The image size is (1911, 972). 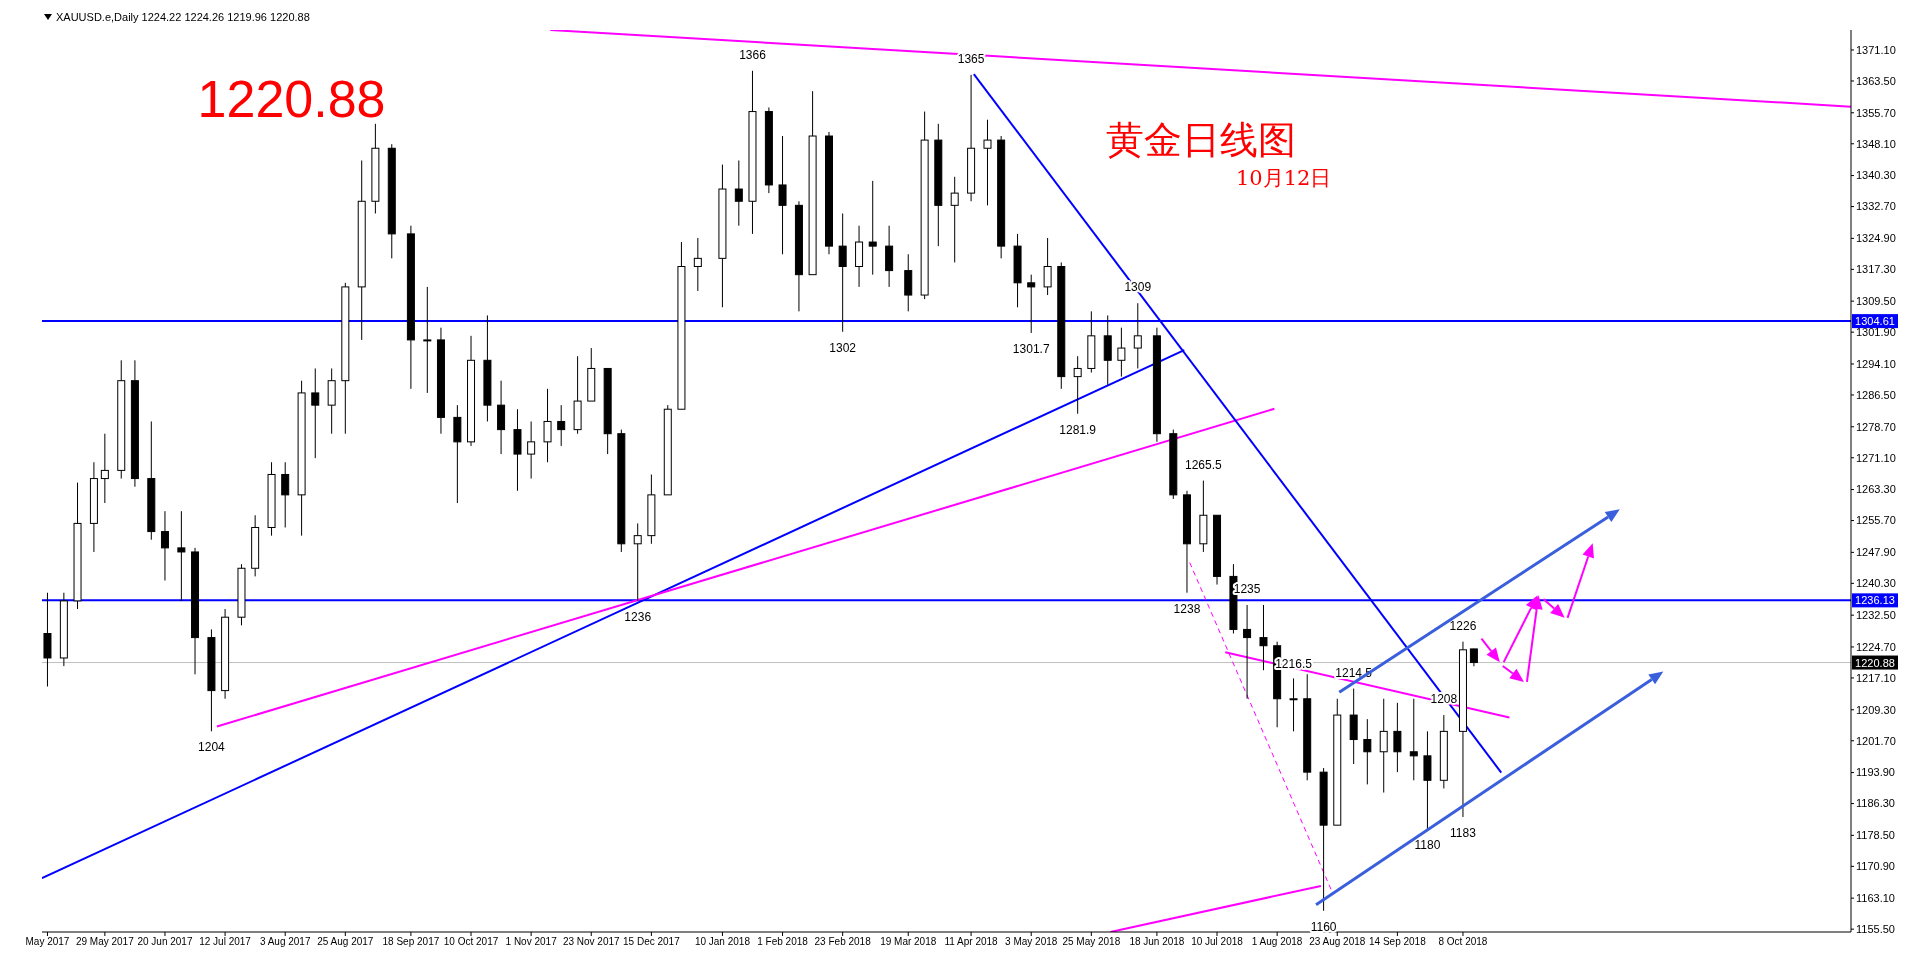 What do you see at coordinates (1876, 363) in the screenshot?
I see `y-tick-label: 1294.10` at bounding box center [1876, 363].